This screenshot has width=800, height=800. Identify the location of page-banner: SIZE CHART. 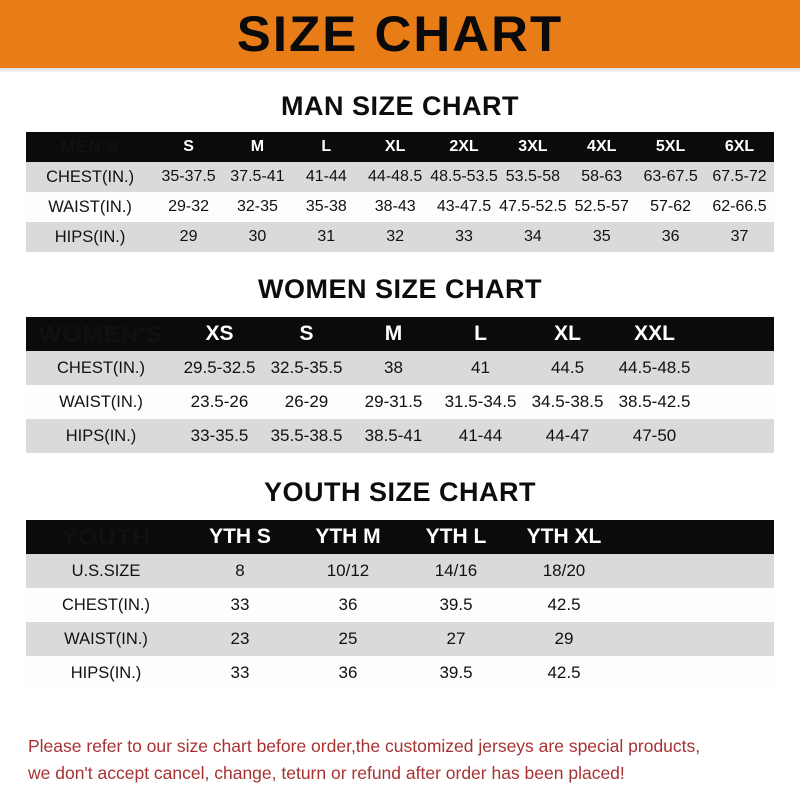
(400, 34).